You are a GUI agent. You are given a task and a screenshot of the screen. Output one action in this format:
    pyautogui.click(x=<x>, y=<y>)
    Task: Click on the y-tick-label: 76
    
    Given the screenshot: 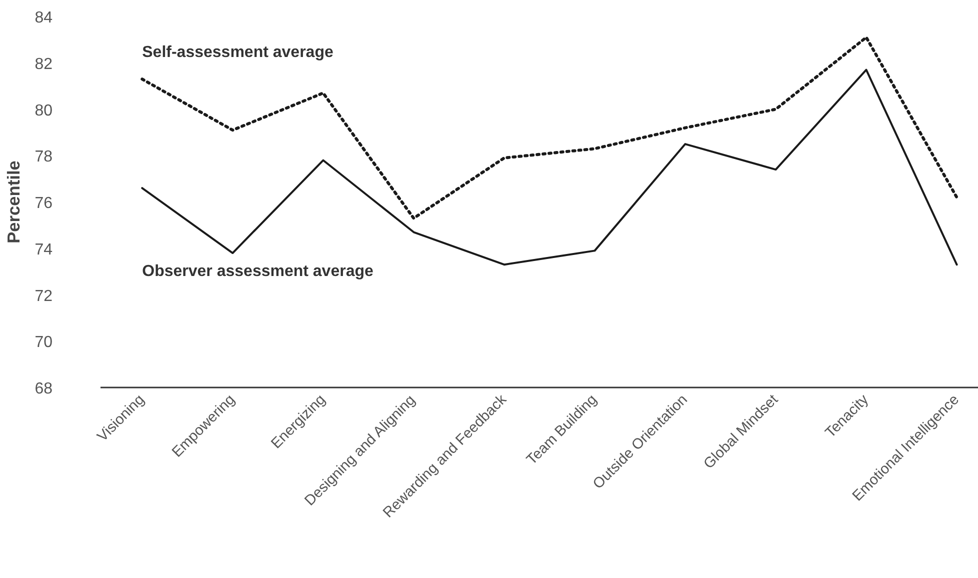 What is the action you would take?
    pyautogui.click(x=43, y=203)
    